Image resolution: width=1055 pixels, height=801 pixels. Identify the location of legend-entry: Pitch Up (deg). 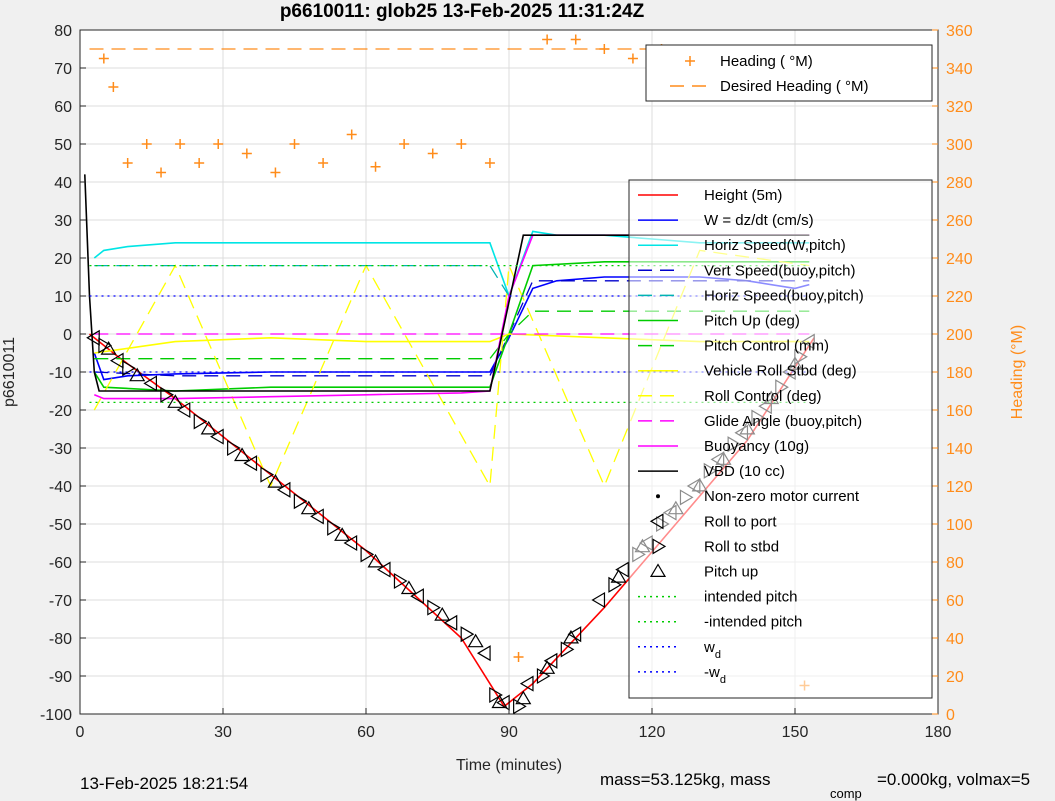
(719, 321).